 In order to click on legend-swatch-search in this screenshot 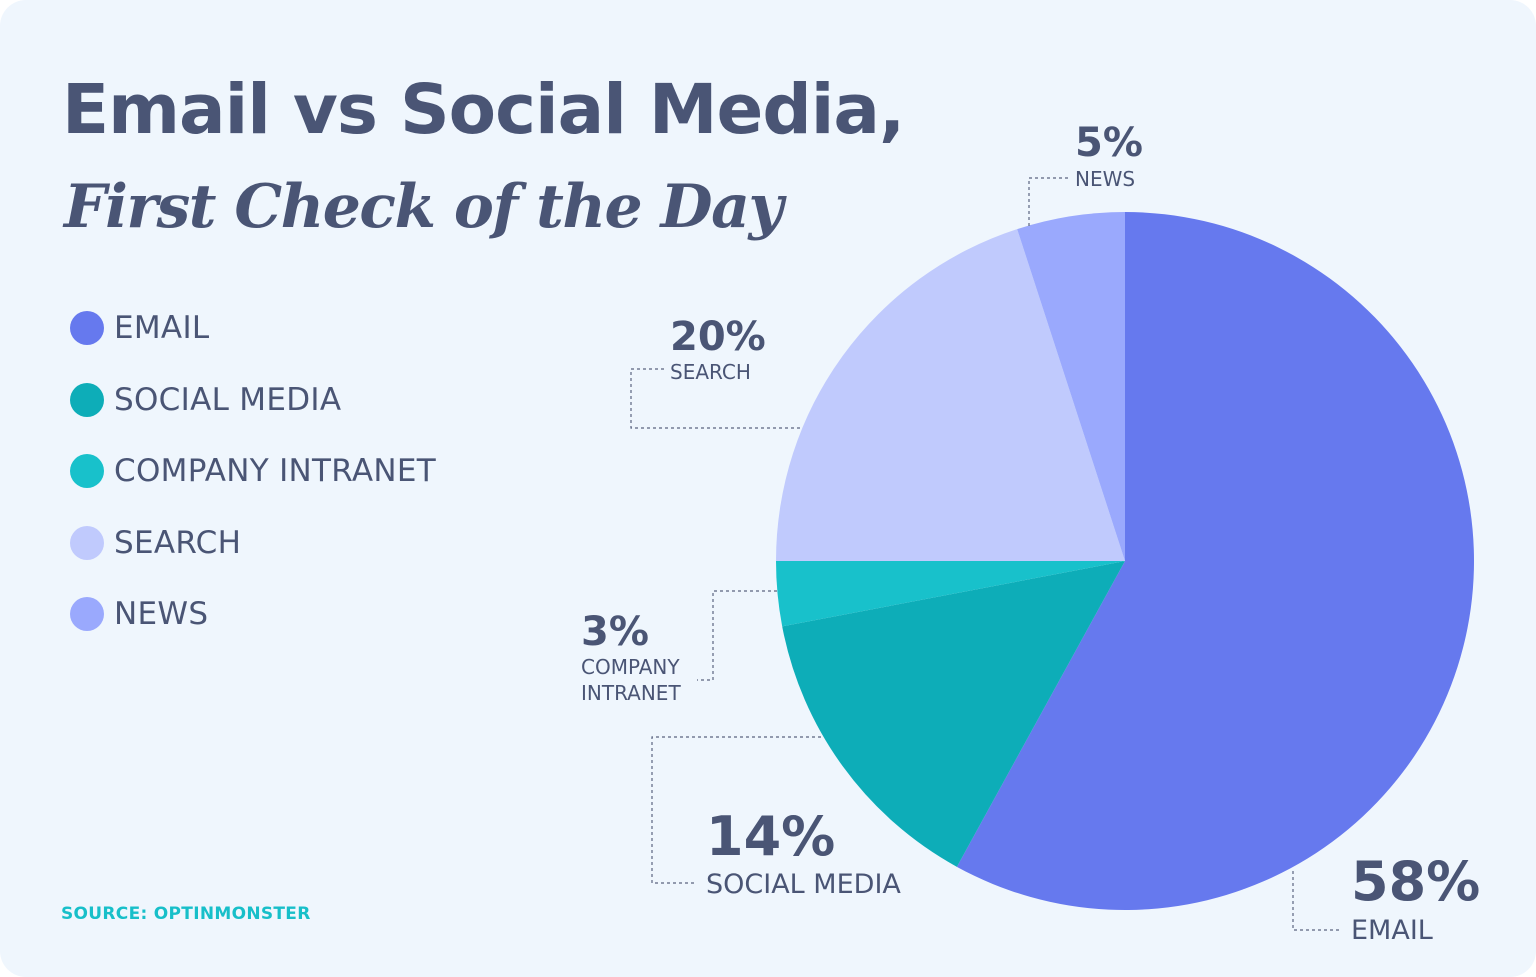, I will do `click(87, 542)`.